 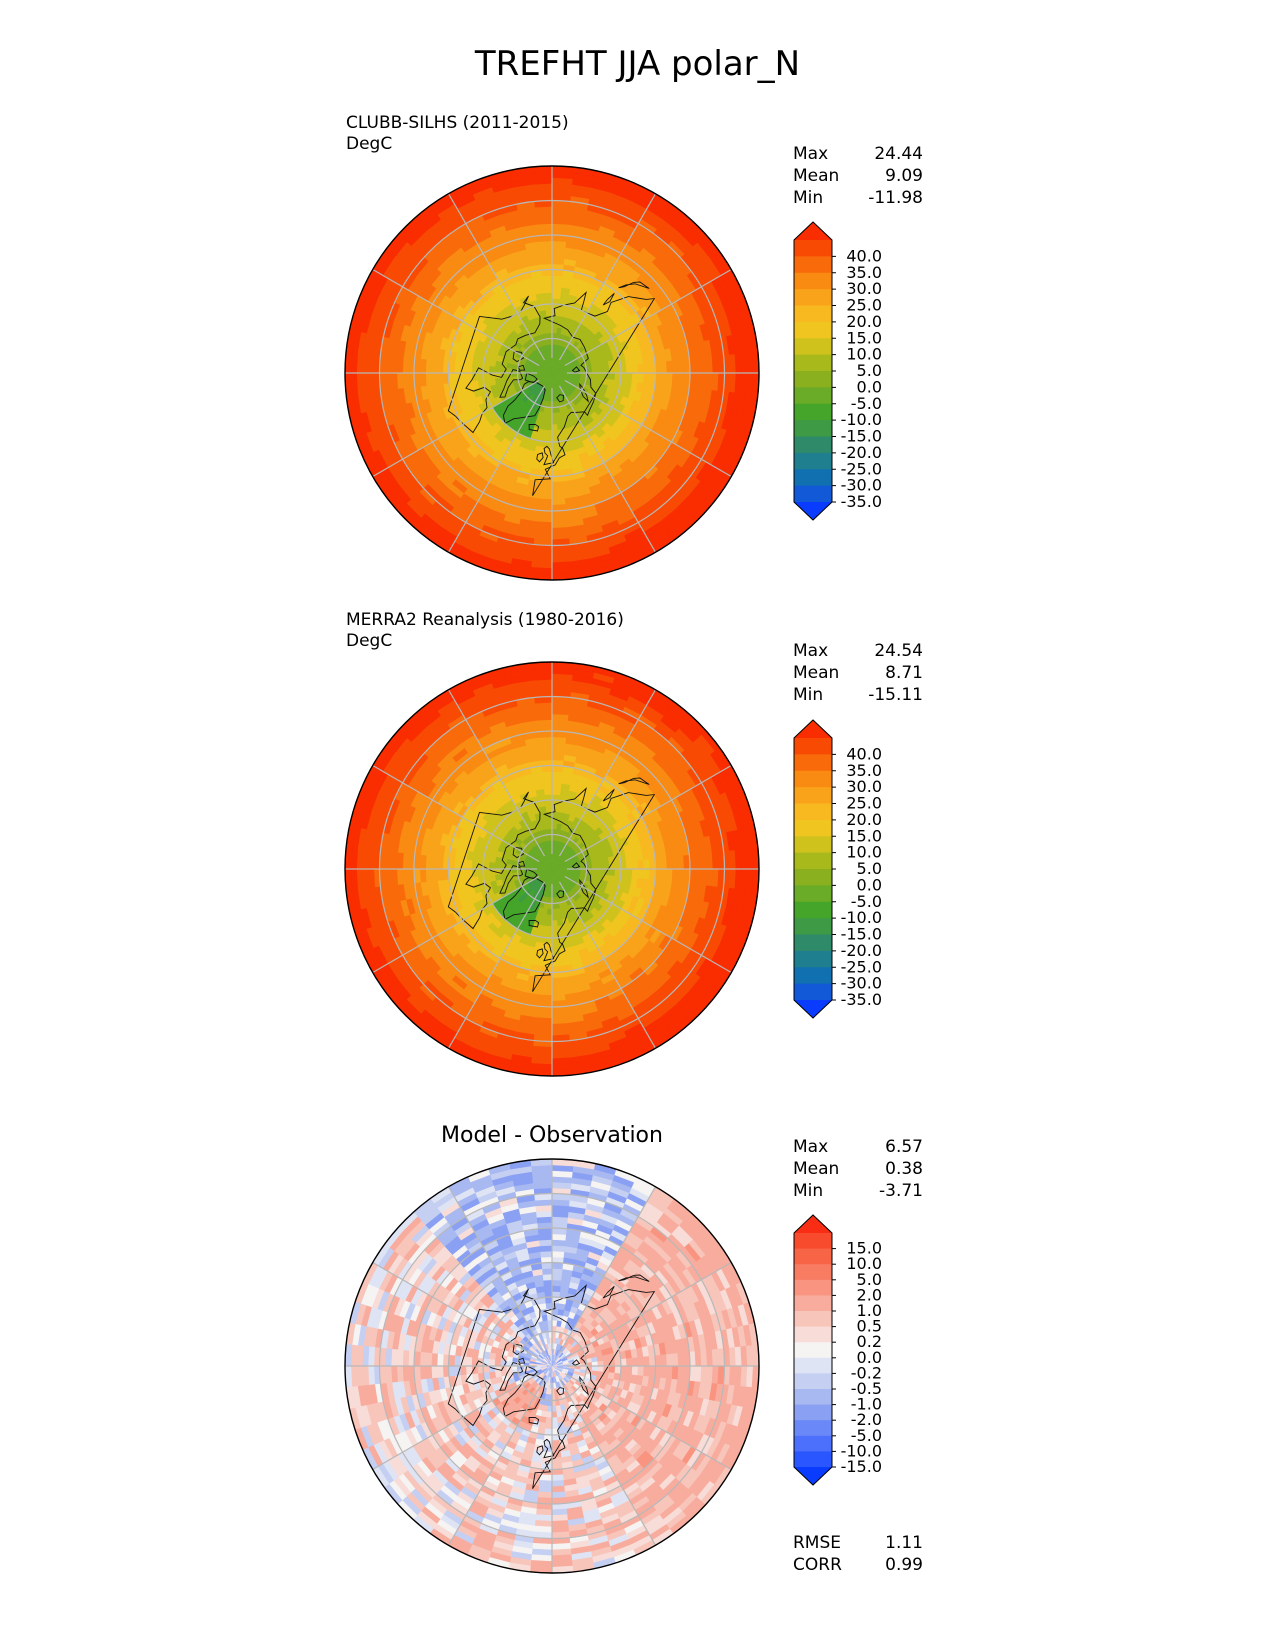 I want to click on stat-max: 24.44, so click(x=898, y=154).